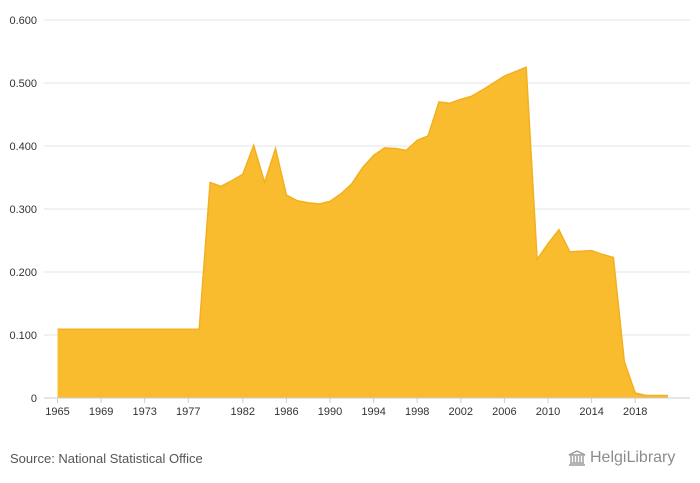 The image size is (700, 483). Describe the element at coordinates (330, 412) in the screenshot. I see `x-tick-label: 1990` at that location.